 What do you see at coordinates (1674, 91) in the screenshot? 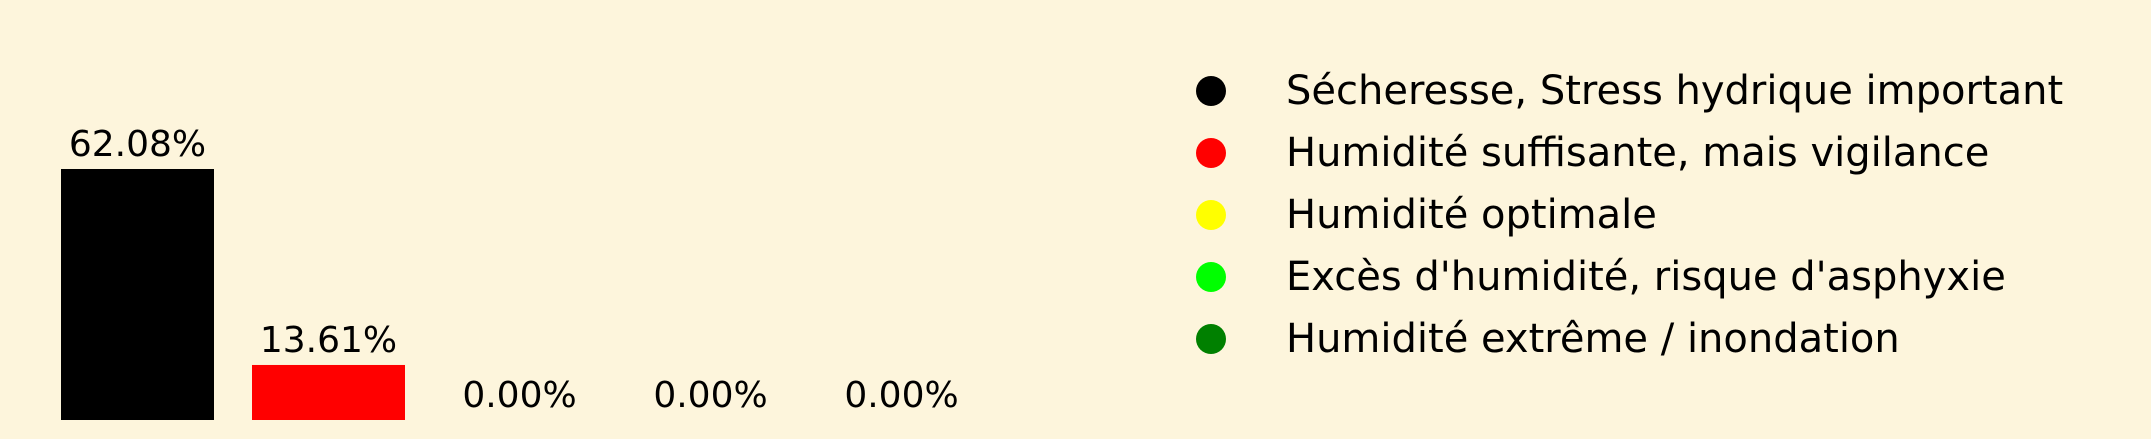
I see `legend-label-1: Sécheresse, Stress hydrique important` at bounding box center [1674, 91].